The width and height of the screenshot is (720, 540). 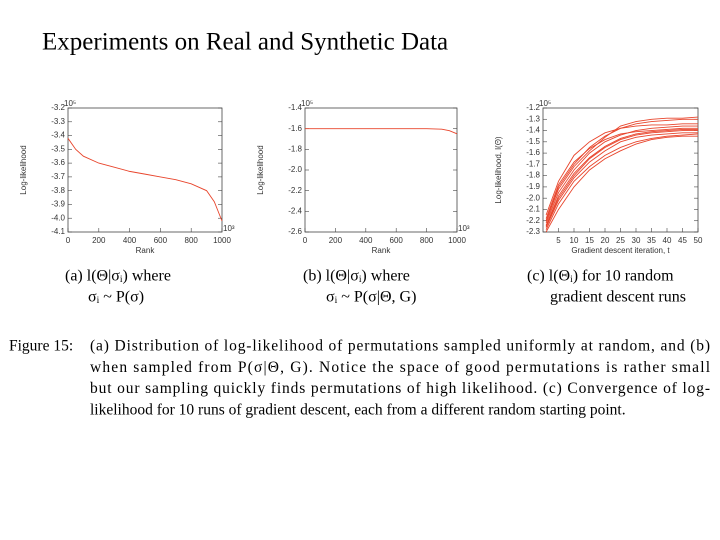 What do you see at coordinates (58, 121) in the screenshot?
I see `y-tick-label: -3.3` at bounding box center [58, 121].